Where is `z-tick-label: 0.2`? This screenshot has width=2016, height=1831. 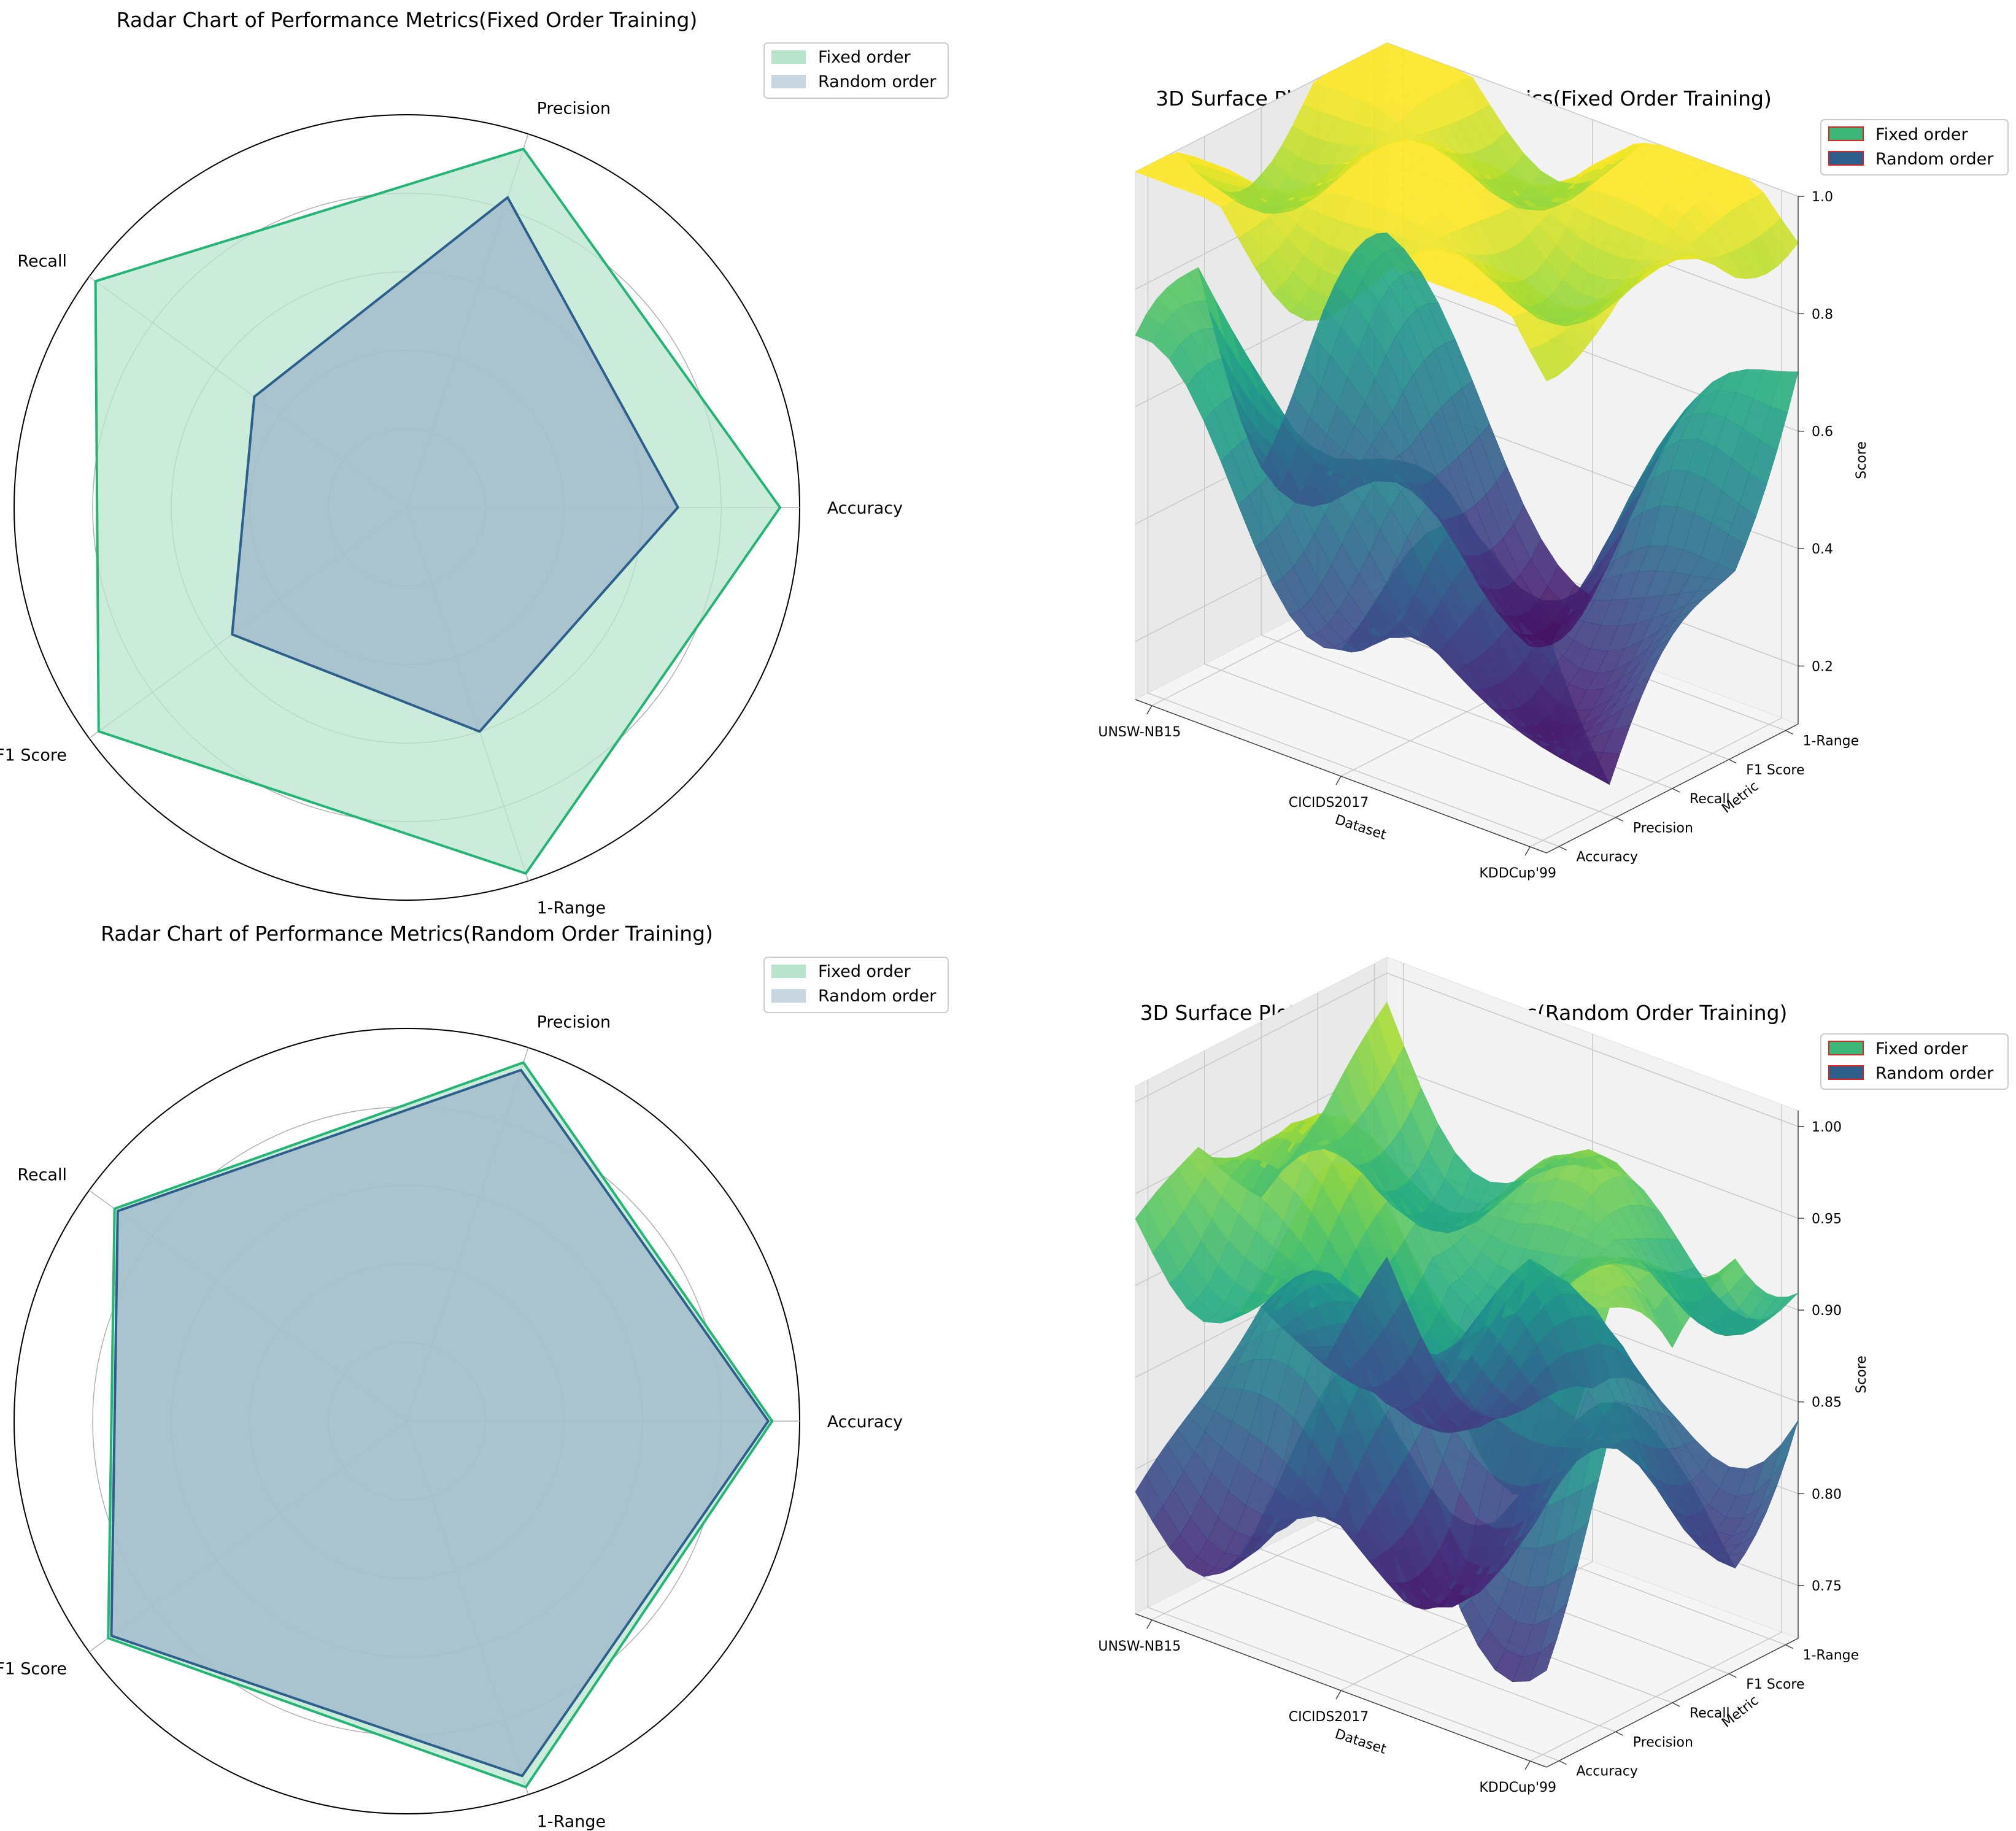
z-tick-label: 0.2 is located at coordinates (1823, 666).